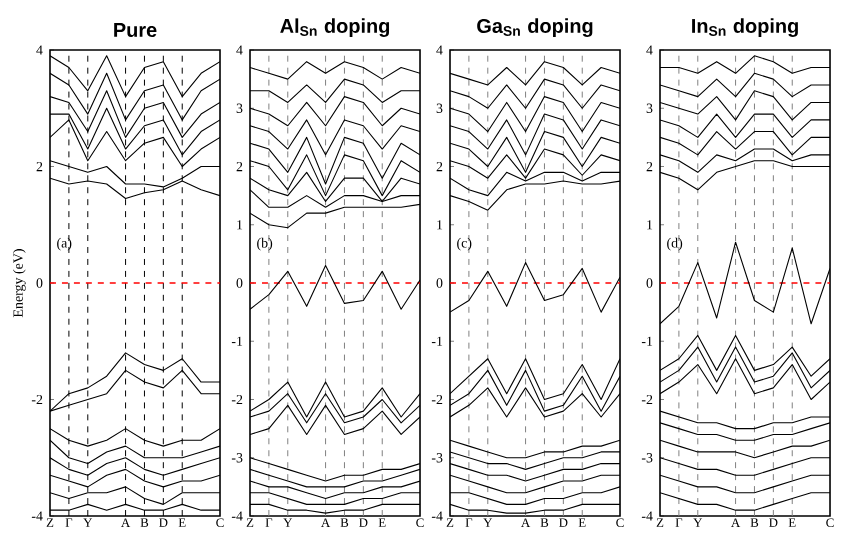  What do you see at coordinates (745, 28) in the screenshot?
I see `chart-title: In$_{Sn}$ doping` at bounding box center [745, 28].